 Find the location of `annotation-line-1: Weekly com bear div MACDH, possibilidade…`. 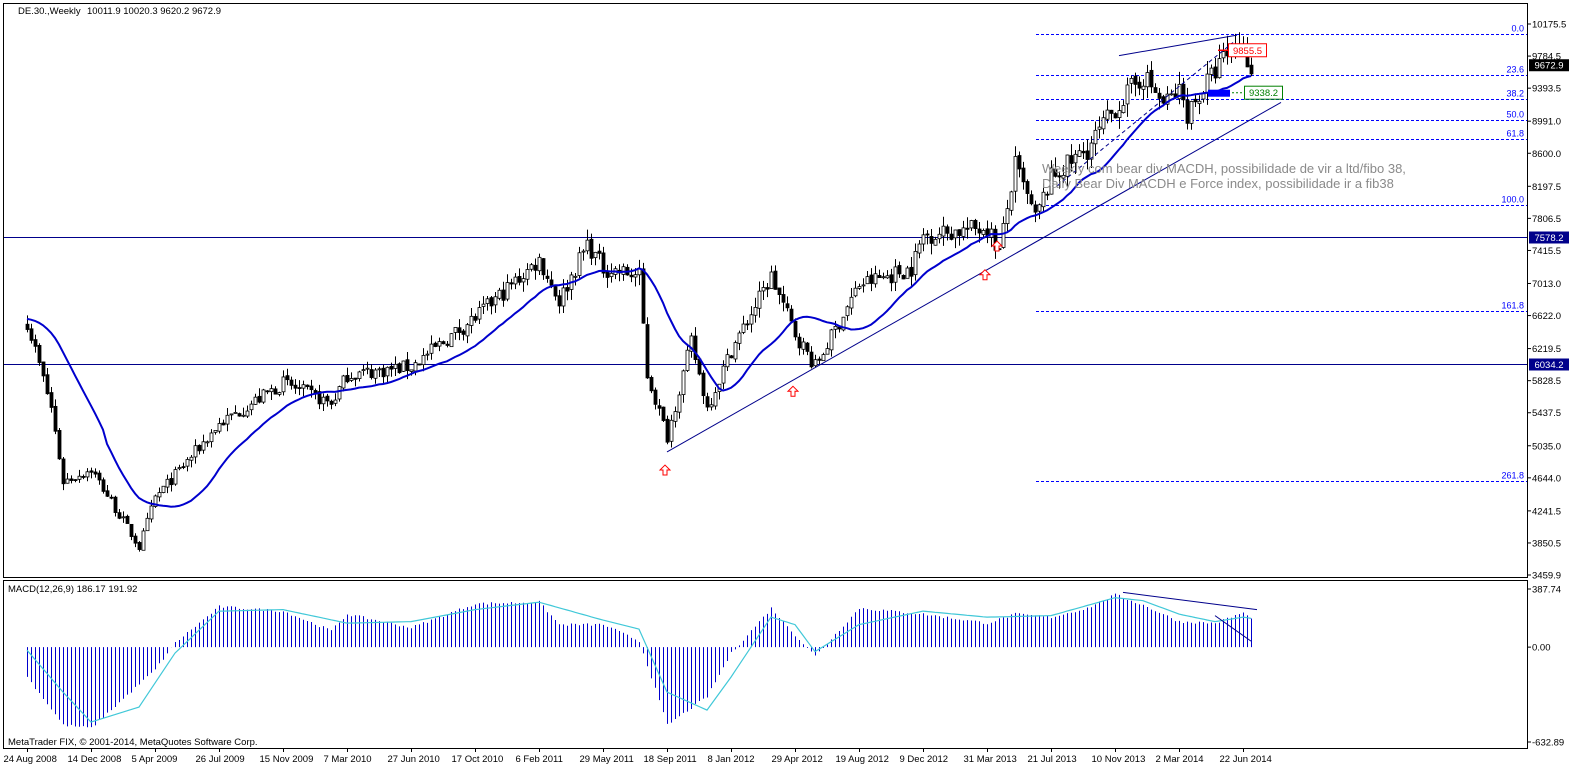

annotation-line-1: Weekly com bear div MACDH, possibilidade… is located at coordinates (1224, 168).